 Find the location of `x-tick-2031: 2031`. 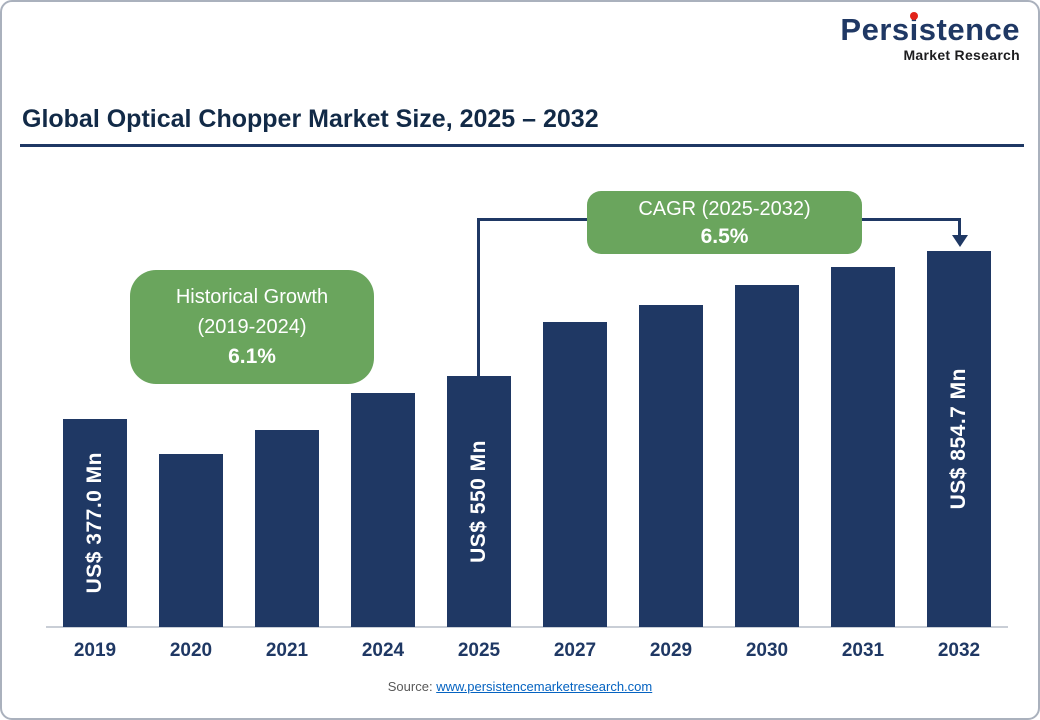

x-tick-2031: 2031 is located at coordinates (863, 650).